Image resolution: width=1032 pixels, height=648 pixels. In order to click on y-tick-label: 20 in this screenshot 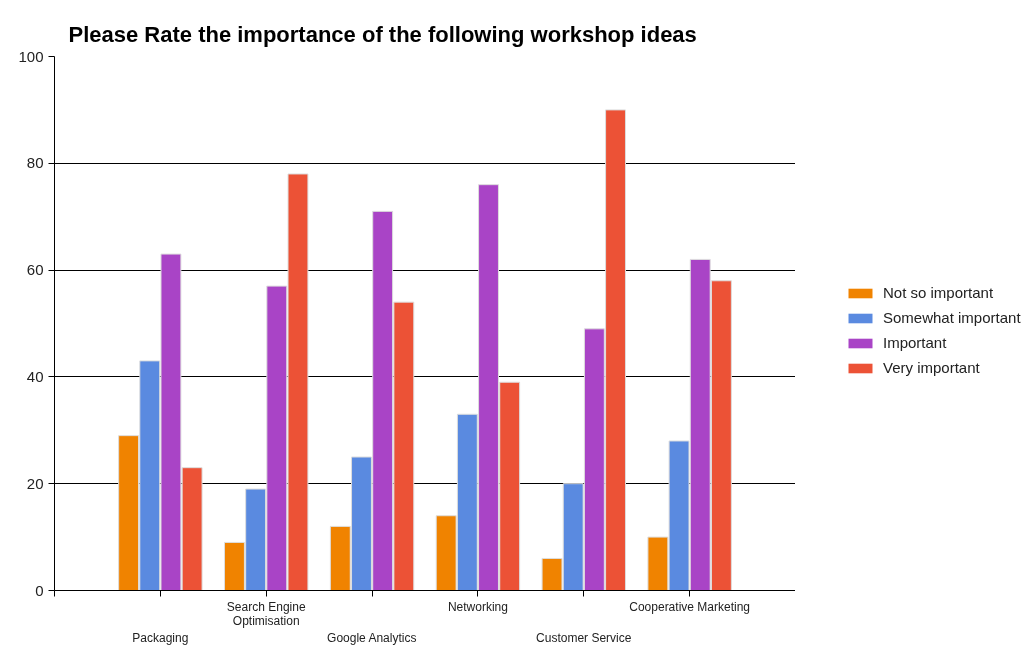, I will do `click(35, 483)`.